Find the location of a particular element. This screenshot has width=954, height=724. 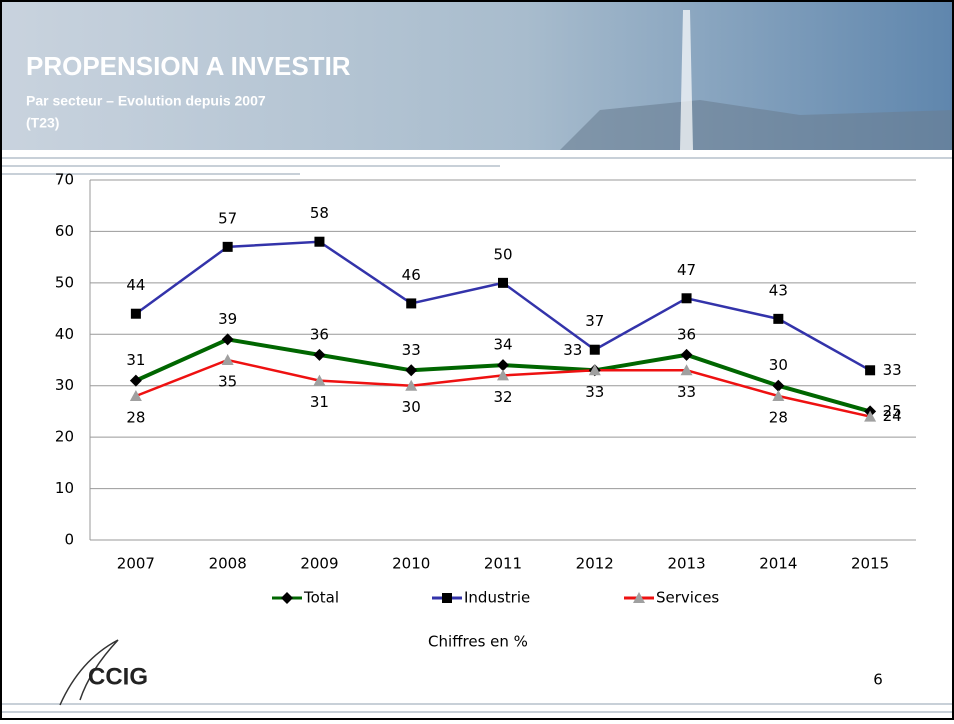

data-label: 50 is located at coordinates (502, 254).